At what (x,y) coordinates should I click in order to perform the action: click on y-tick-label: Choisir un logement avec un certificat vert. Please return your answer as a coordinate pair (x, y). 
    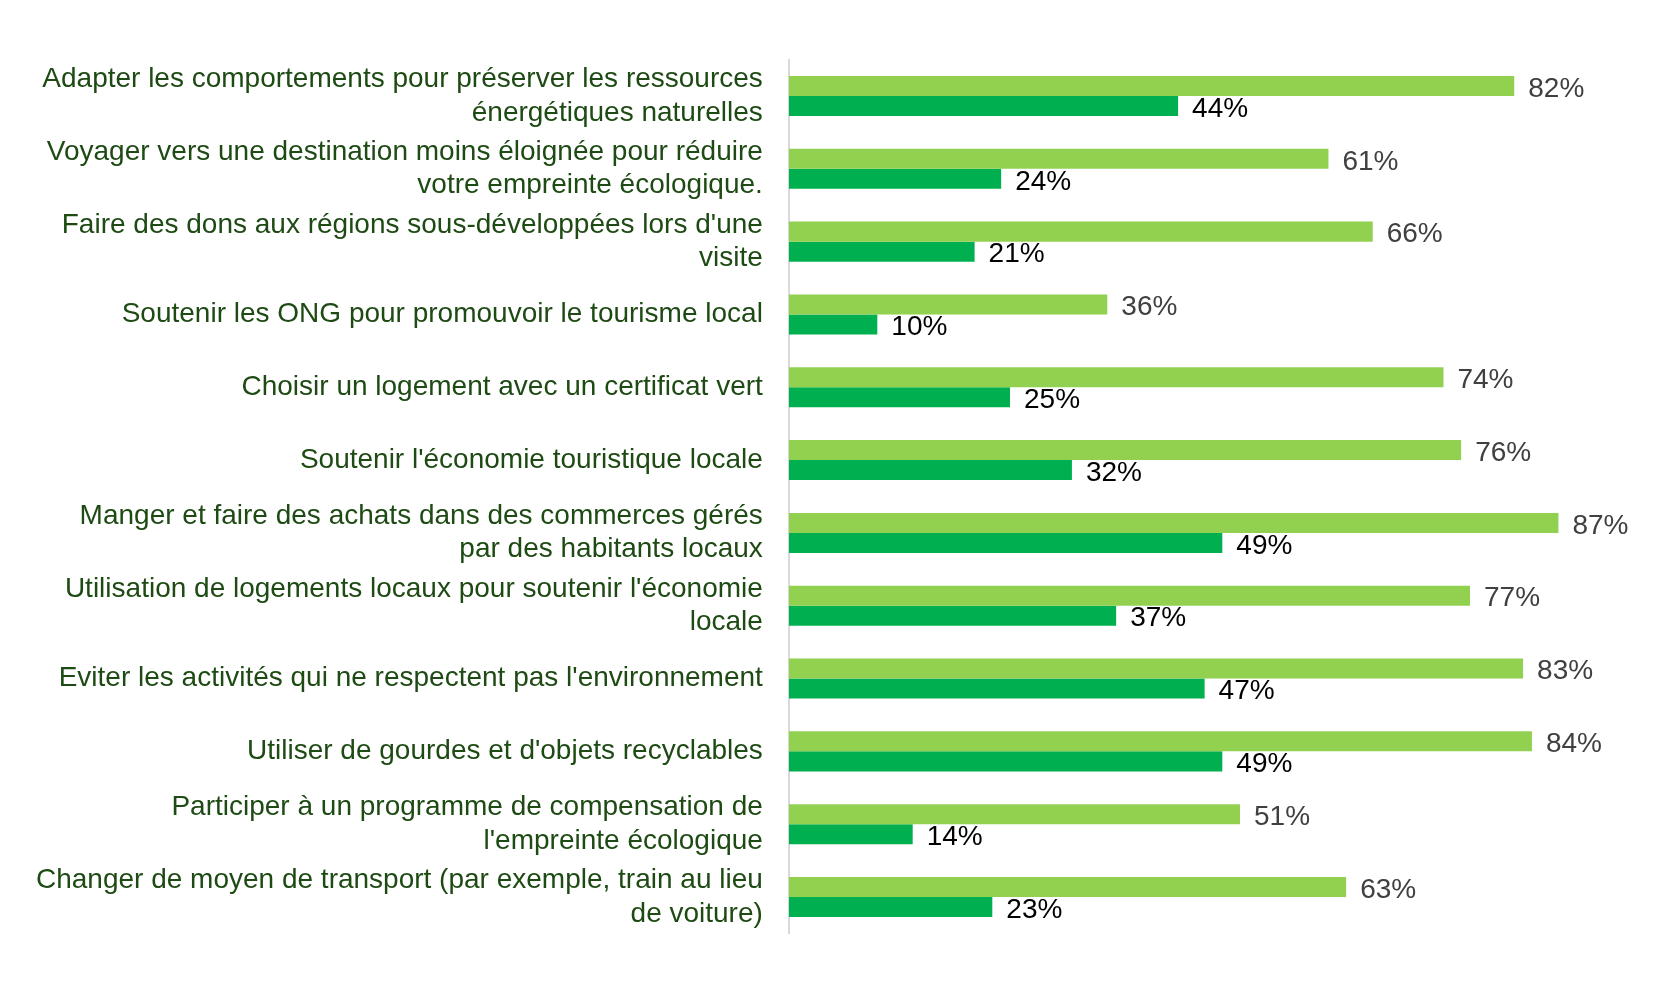
    Looking at the image, I should click on (502, 385).